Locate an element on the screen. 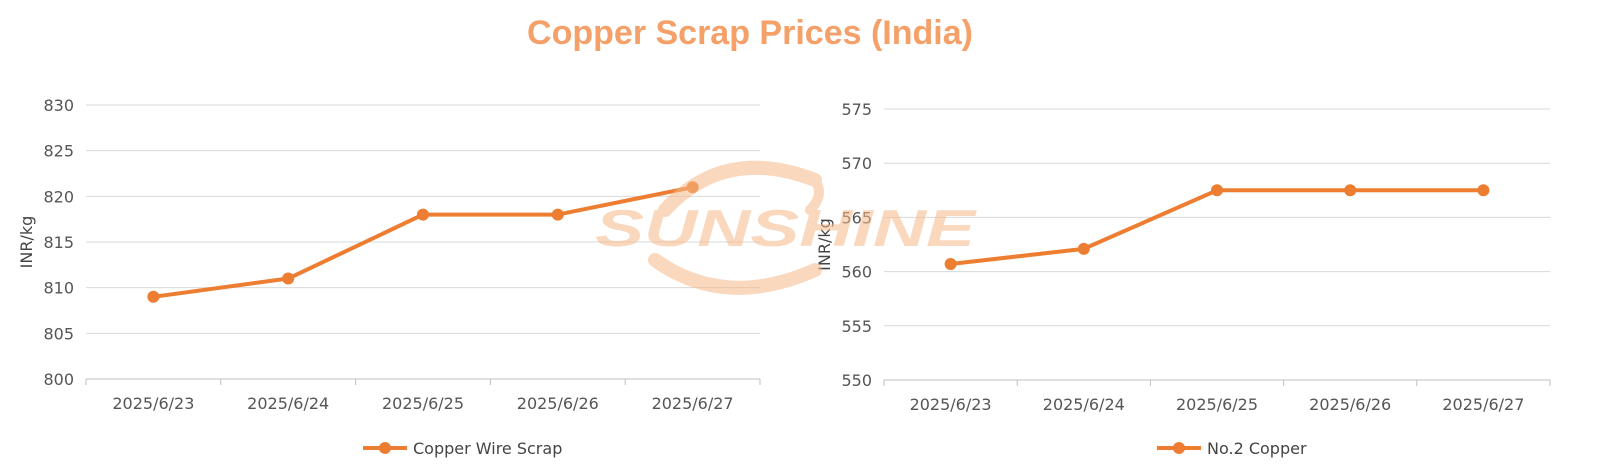 This screenshot has width=1600, height=475. chart-title: Copper Scrap Prices (India) is located at coordinates (750, 33).